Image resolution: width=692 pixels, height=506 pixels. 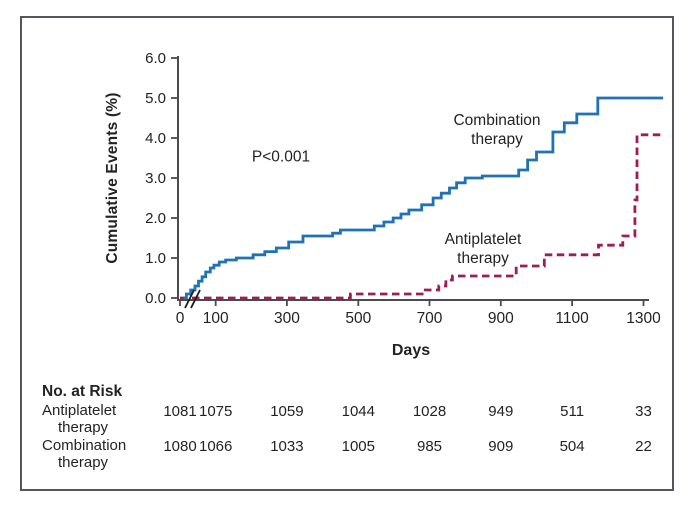 What do you see at coordinates (82, 391) in the screenshot?
I see `risk-table-title: No. at Risk` at bounding box center [82, 391].